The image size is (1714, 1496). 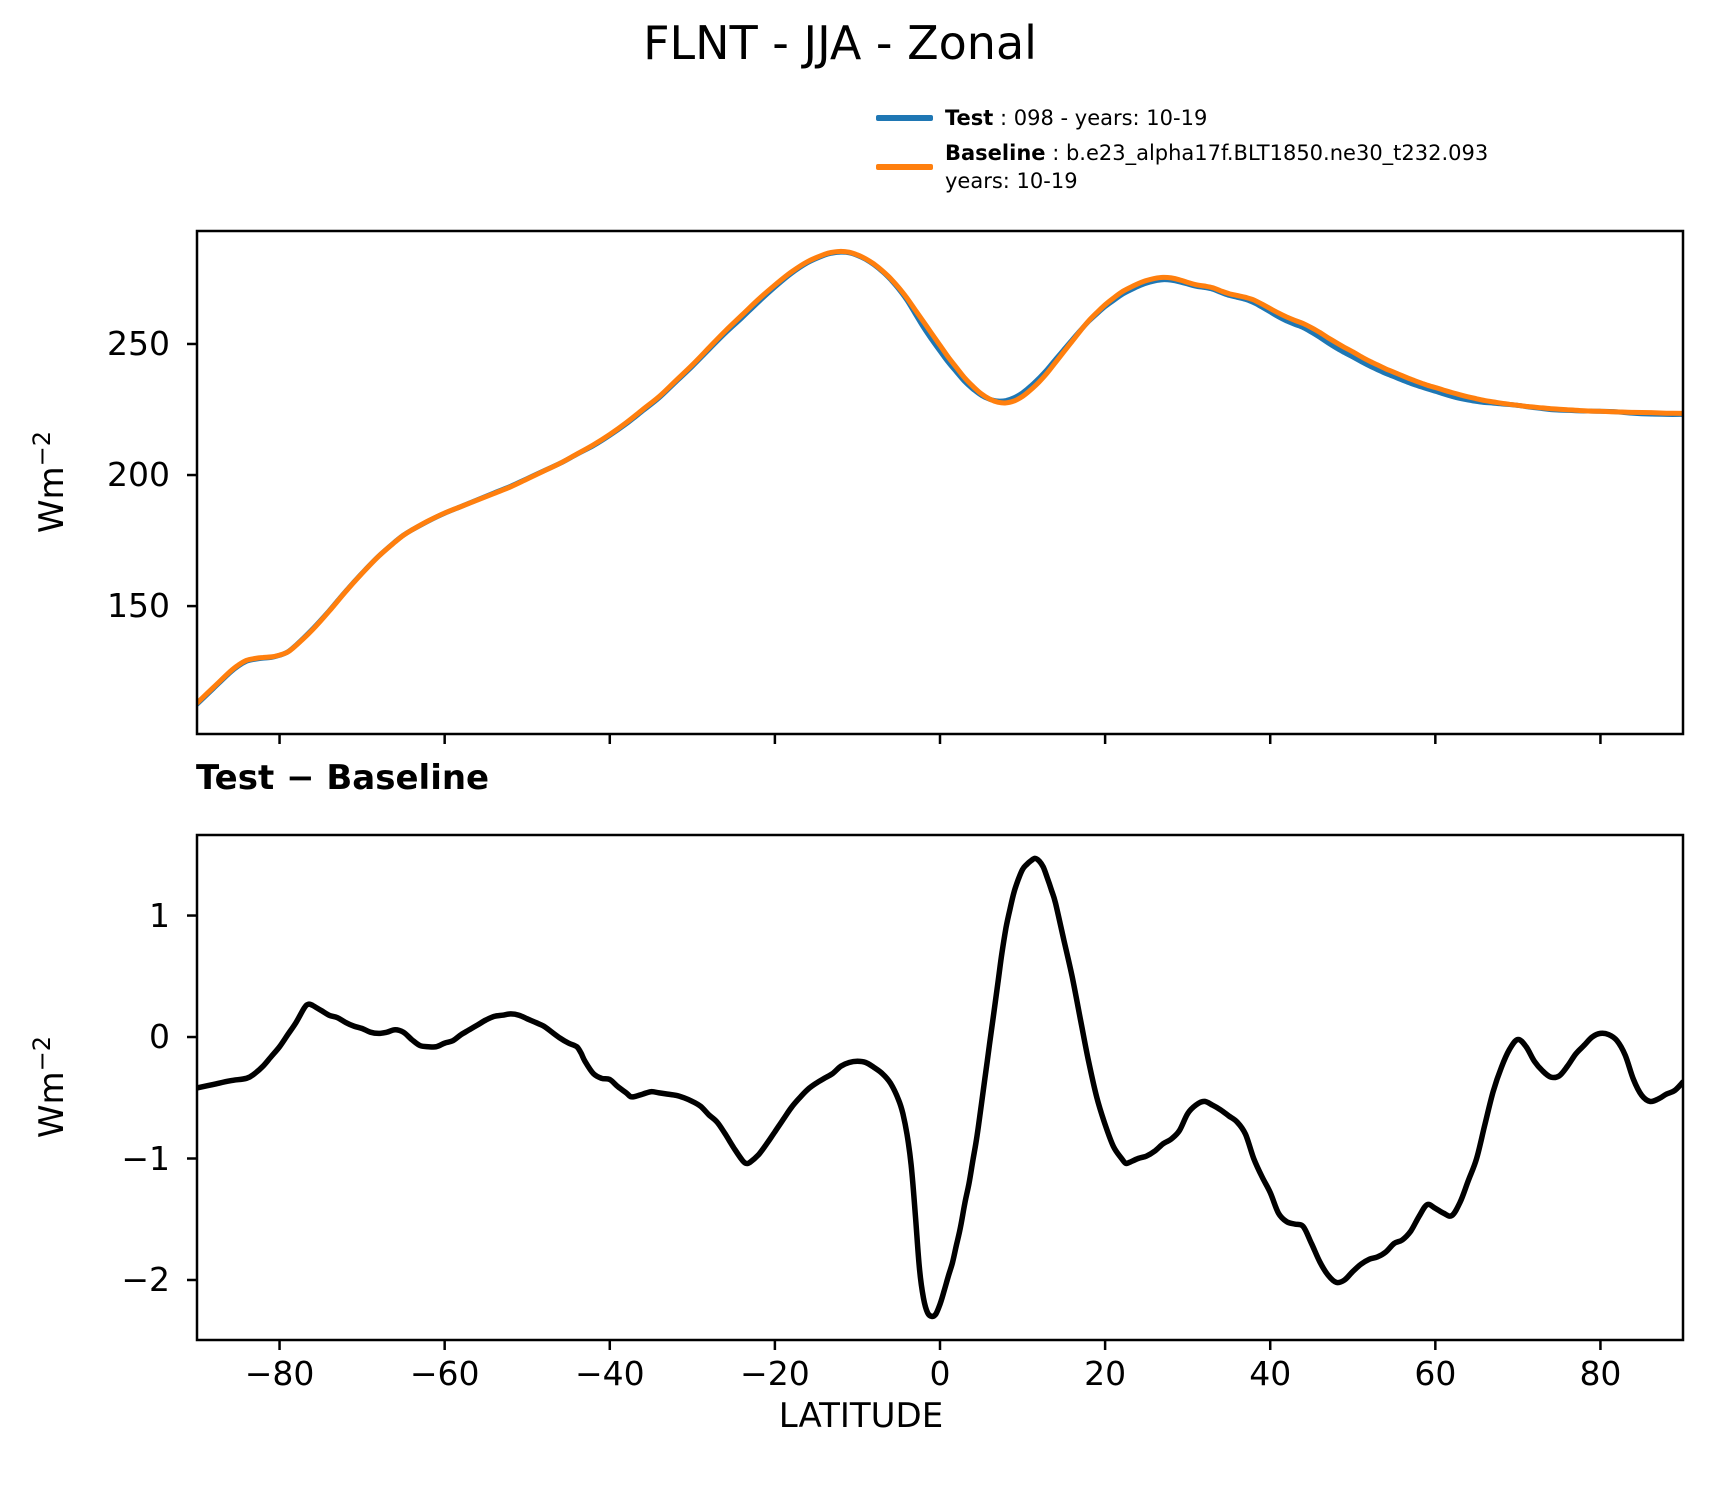 I want to click on test-line-swatch, so click(x=904, y=118).